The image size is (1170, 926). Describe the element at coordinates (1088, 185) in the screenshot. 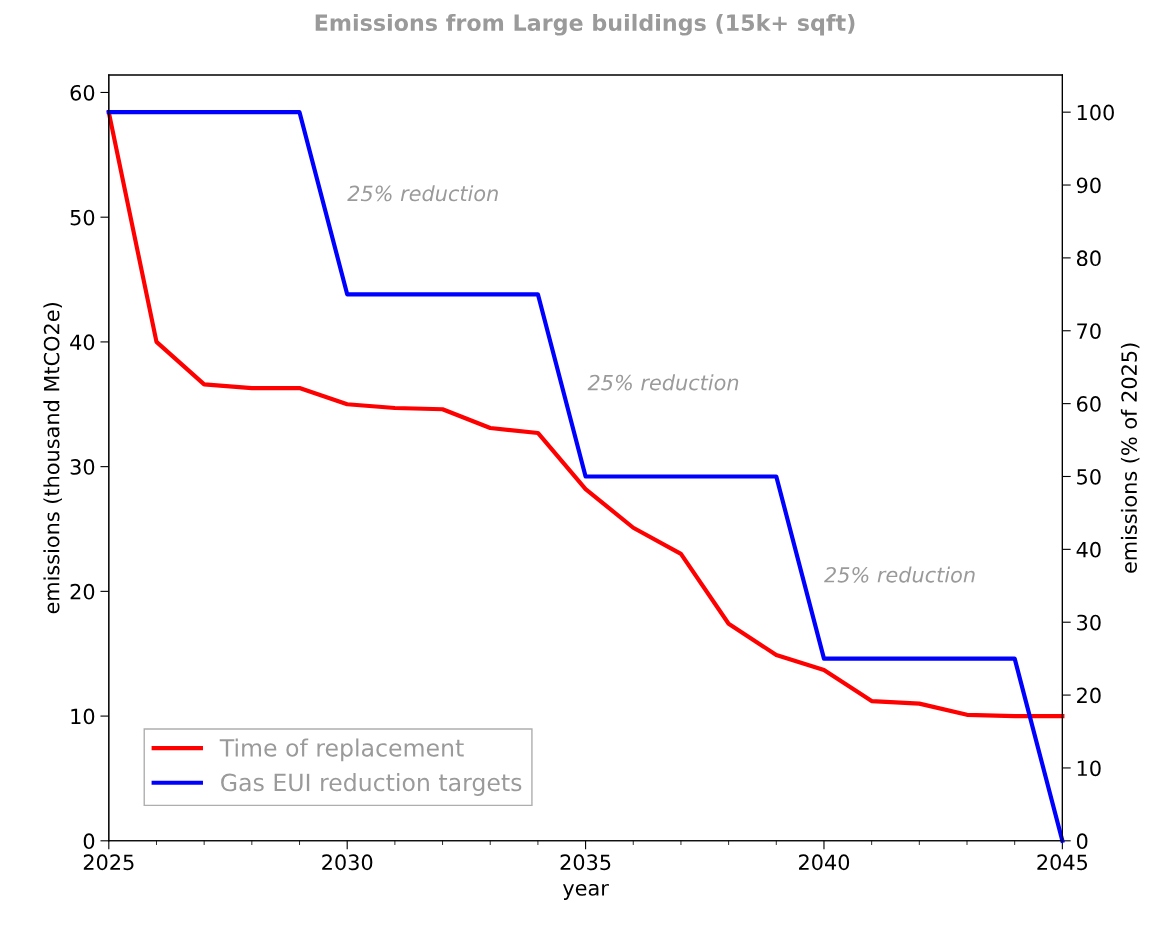

I see `y2-tick-label: 90` at that location.